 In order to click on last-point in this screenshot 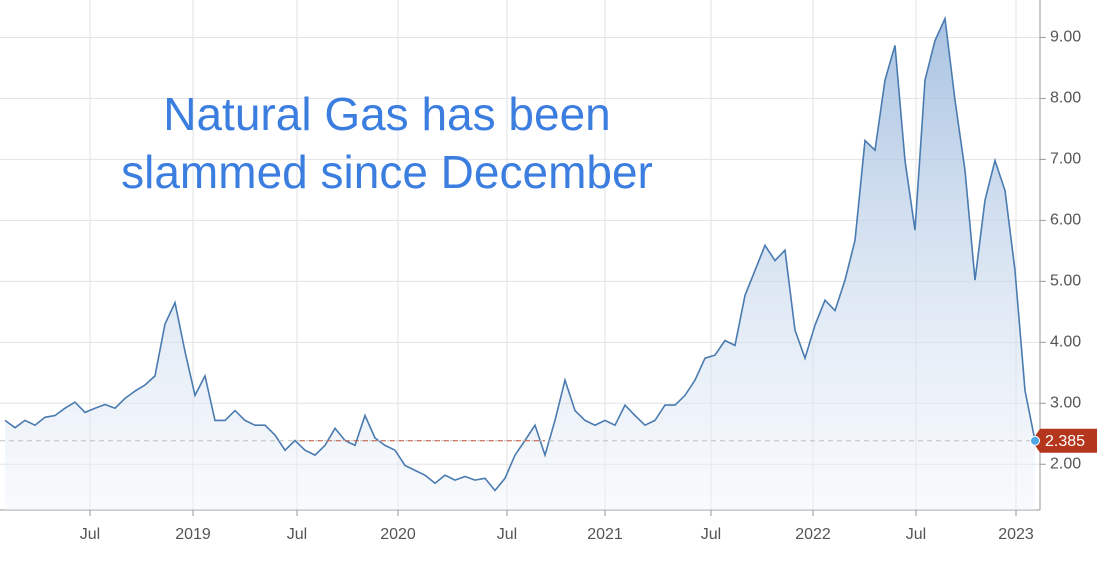, I will do `click(1035, 440)`.